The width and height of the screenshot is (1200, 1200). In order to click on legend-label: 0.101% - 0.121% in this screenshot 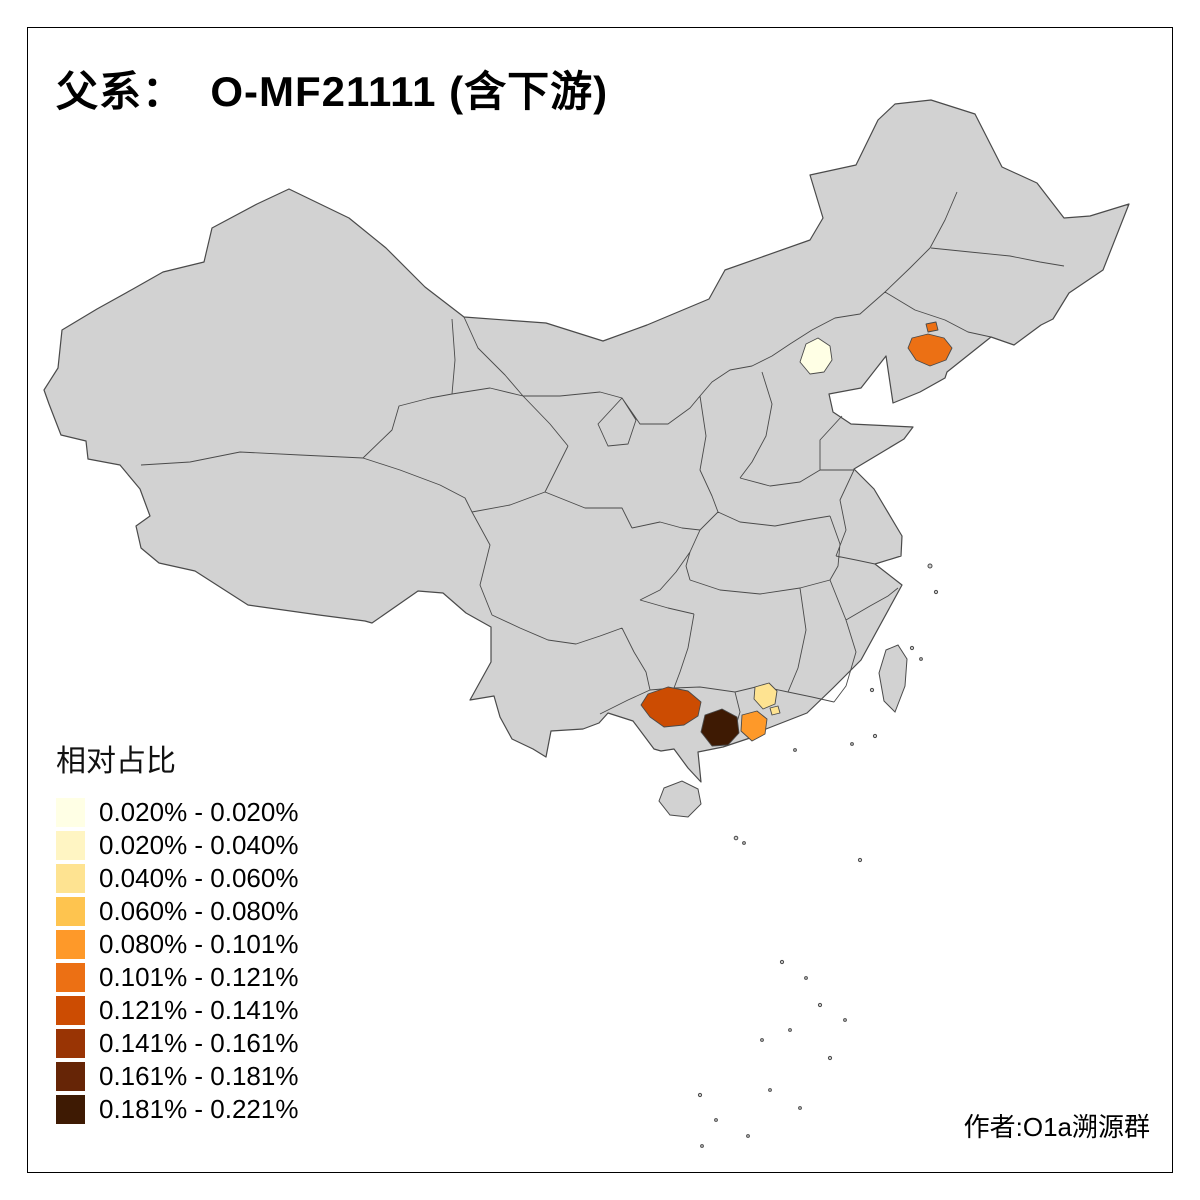, I will do `click(199, 977)`.